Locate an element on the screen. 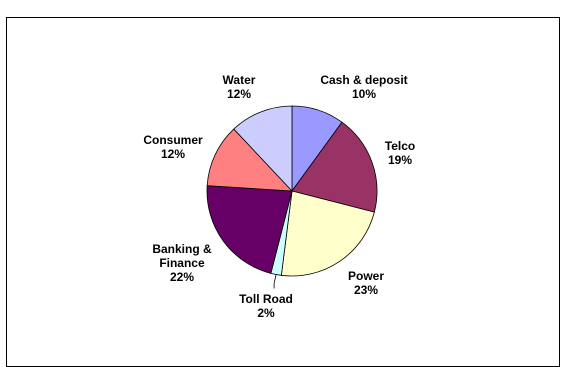  data-label-water: Water 12% is located at coordinates (239, 87).